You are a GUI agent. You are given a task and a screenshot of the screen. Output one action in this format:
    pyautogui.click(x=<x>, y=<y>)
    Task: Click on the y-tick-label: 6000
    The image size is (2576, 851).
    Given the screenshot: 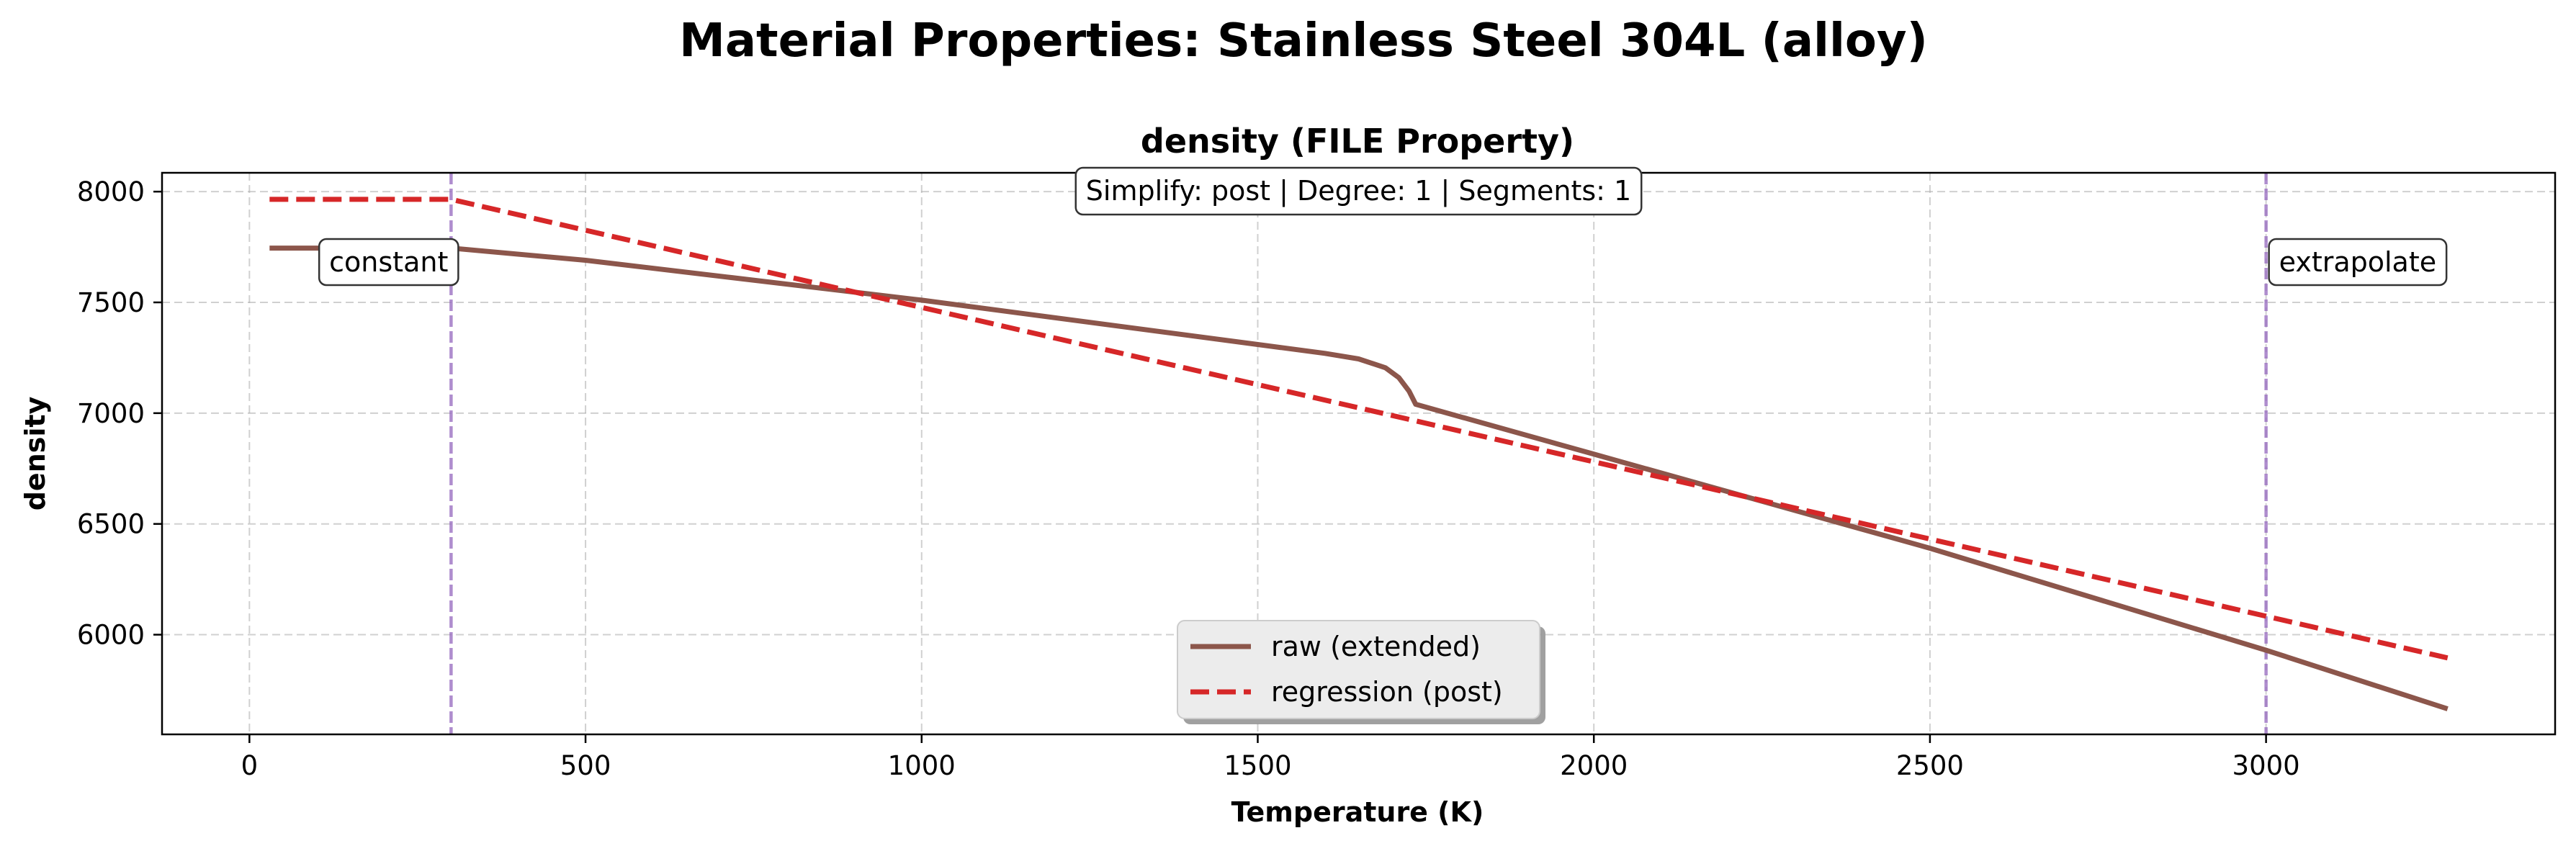 What is the action you would take?
    pyautogui.click(x=111, y=635)
    